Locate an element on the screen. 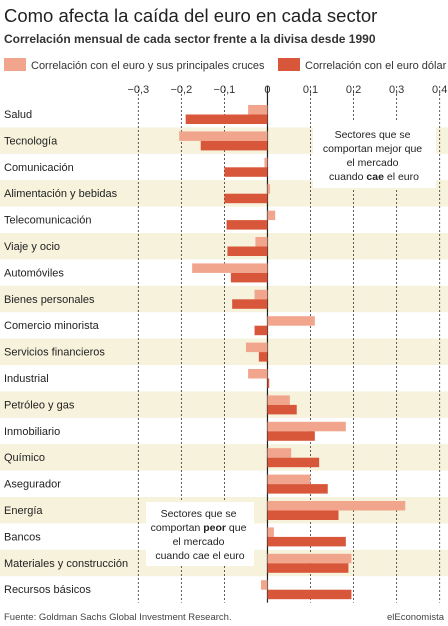  category-label: Químico is located at coordinates (24, 458).